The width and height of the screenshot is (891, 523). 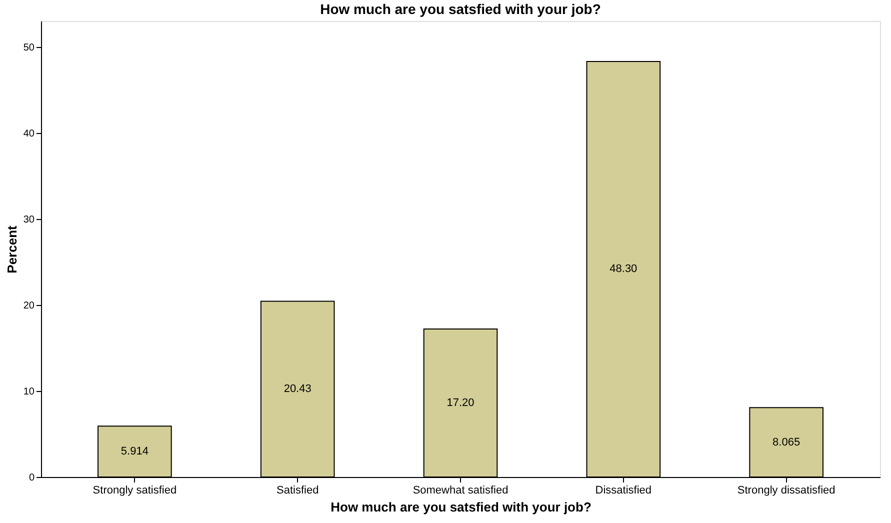 I want to click on y-tick-label: 30, so click(x=29, y=220).